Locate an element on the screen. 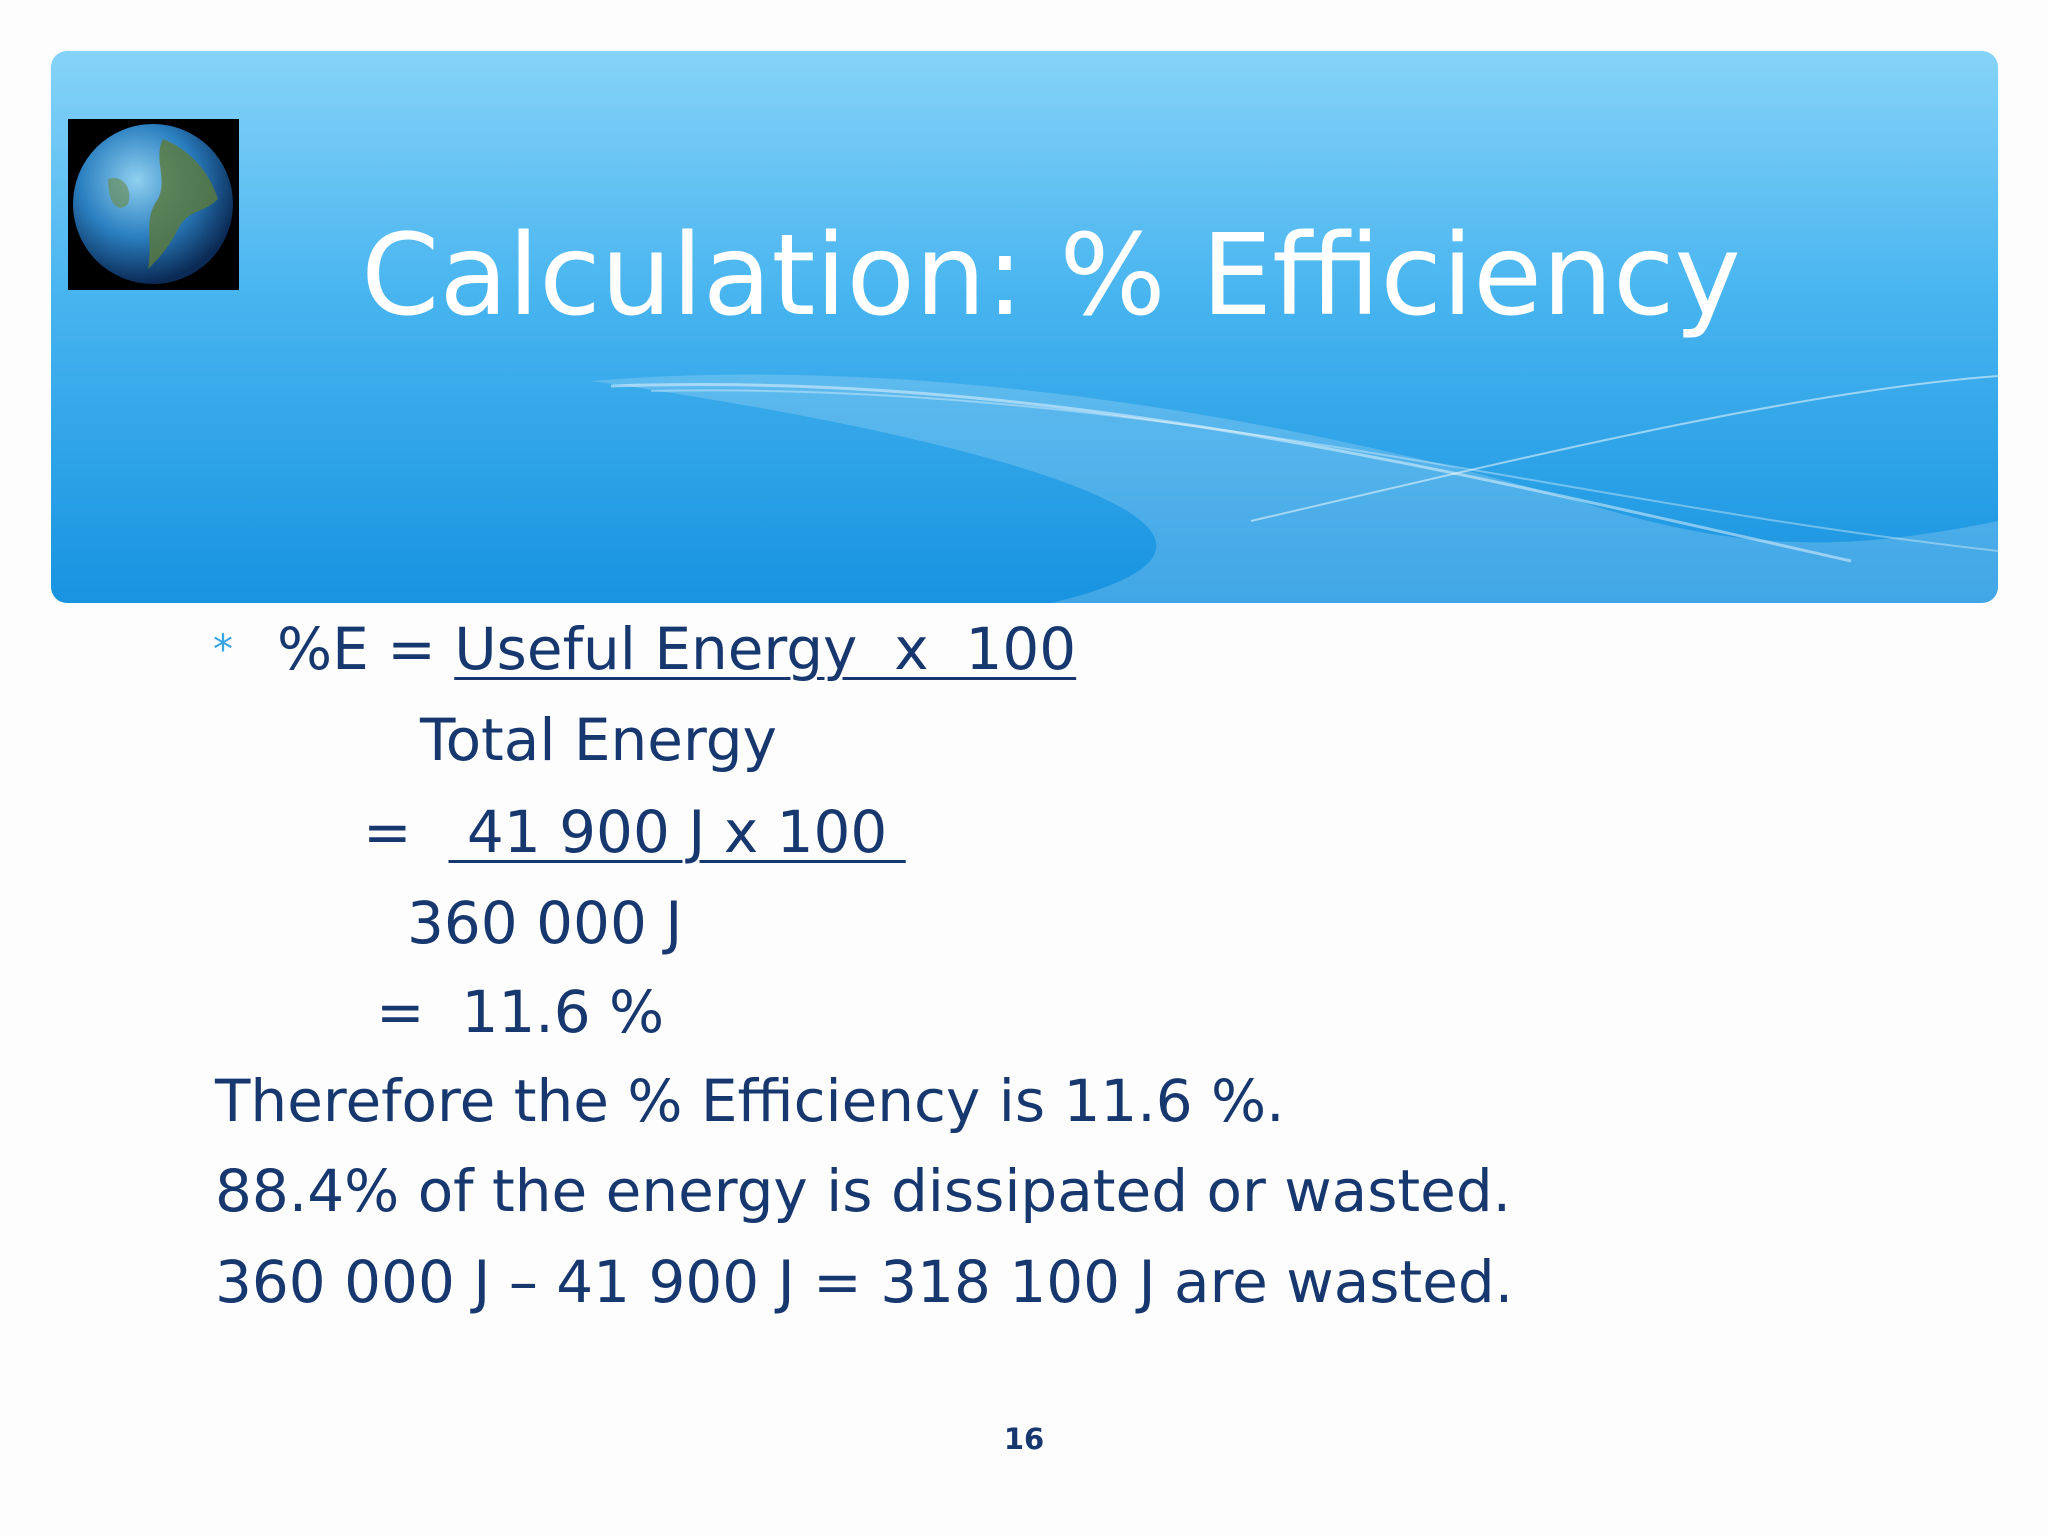 Image resolution: width=2048 pixels, height=1536 pixels. formula-lead: %E = is located at coordinates (366, 649).